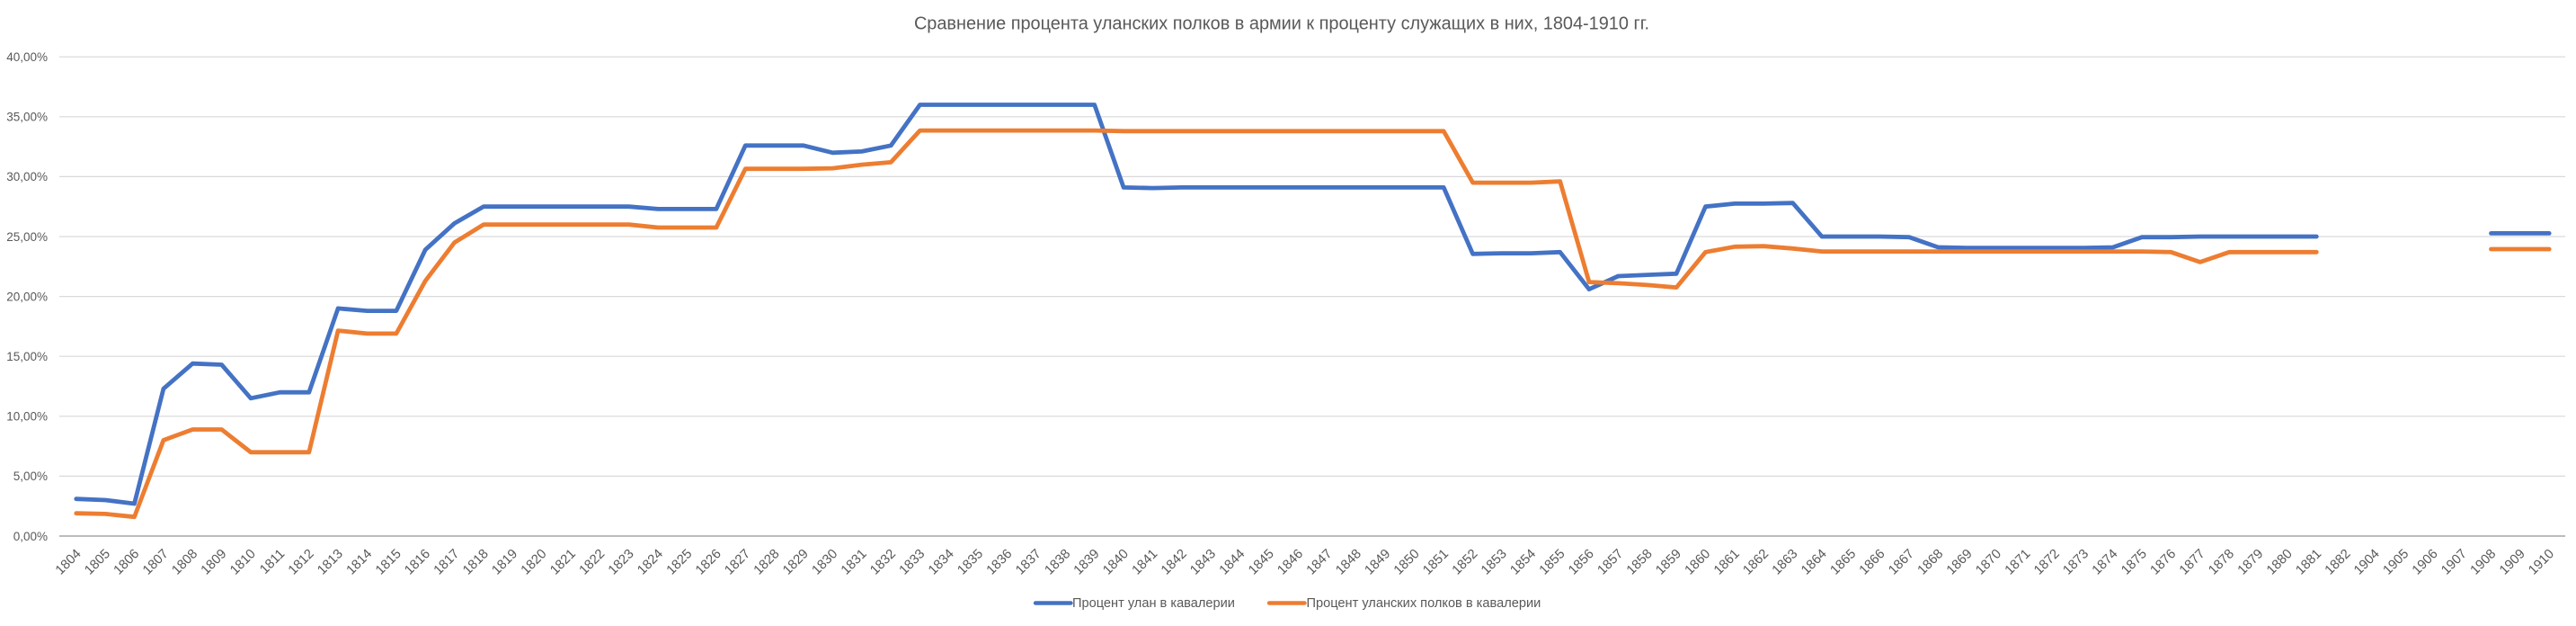 This screenshot has width=2576, height=626. Describe the element at coordinates (30, 476) in the screenshot. I see `svg-text: 5,00%` at that location.